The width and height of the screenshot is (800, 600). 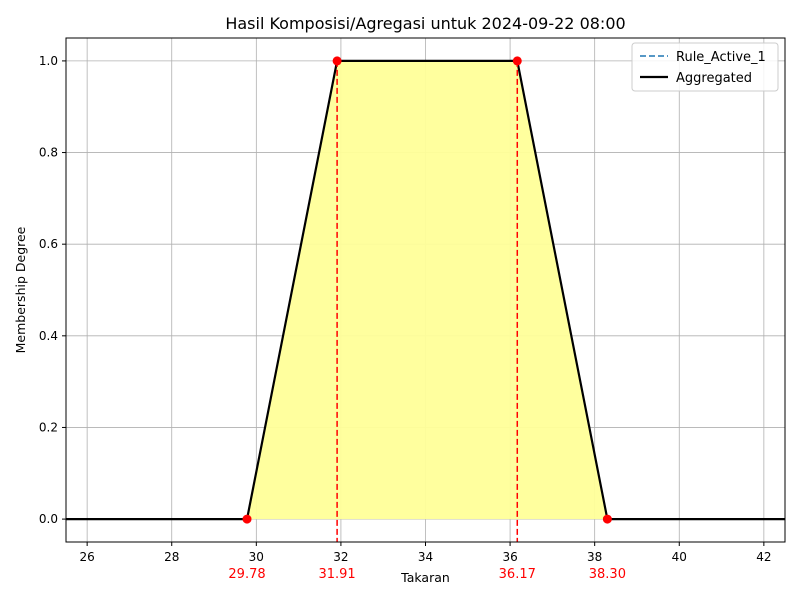 What do you see at coordinates (679, 557) in the screenshot?
I see `x-tick-label: 40` at bounding box center [679, 557].